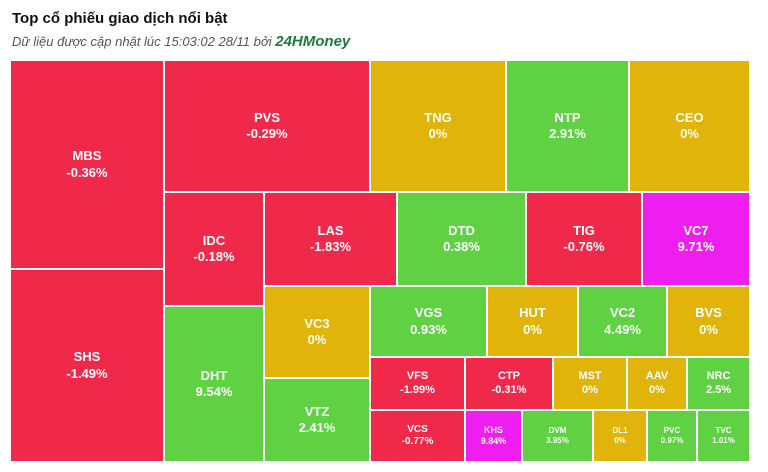 This screenshot has width=768, height=472. Describe the element at coordinates (87, 156) in the screenshot. I see `tile-ticker: MBS` at that location.